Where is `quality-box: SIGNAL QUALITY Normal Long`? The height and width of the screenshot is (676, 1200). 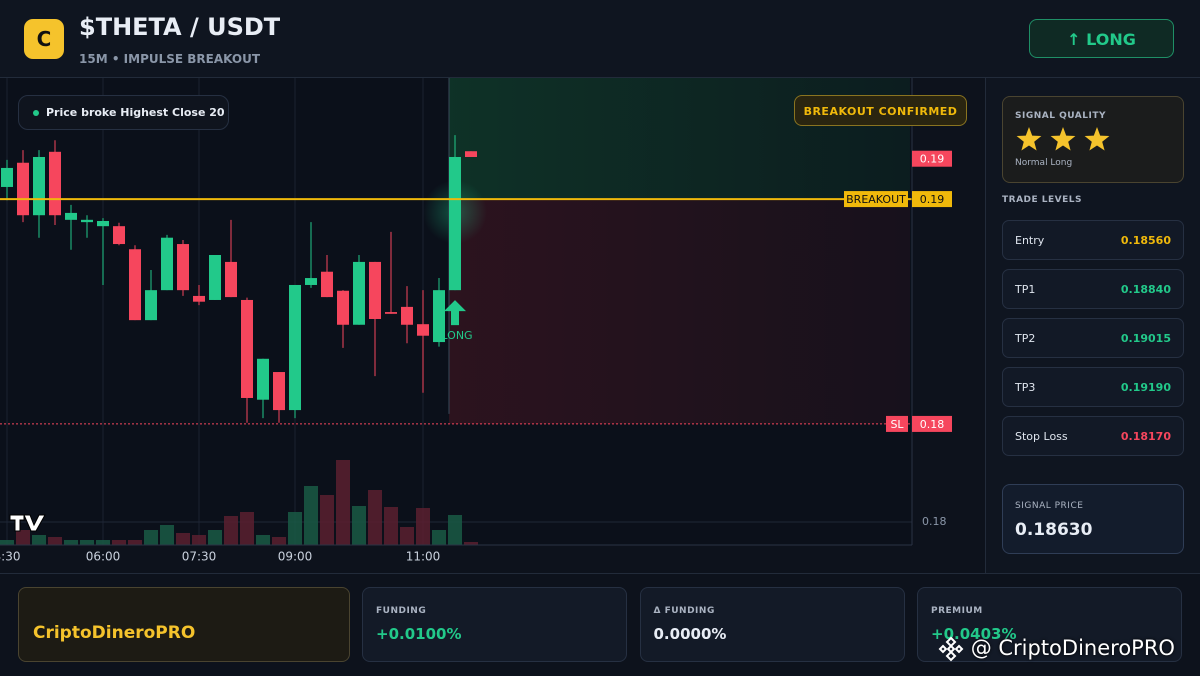 quality-box: SIGNAL QUALITY Normal Long is located at coordinates (1093, 139).